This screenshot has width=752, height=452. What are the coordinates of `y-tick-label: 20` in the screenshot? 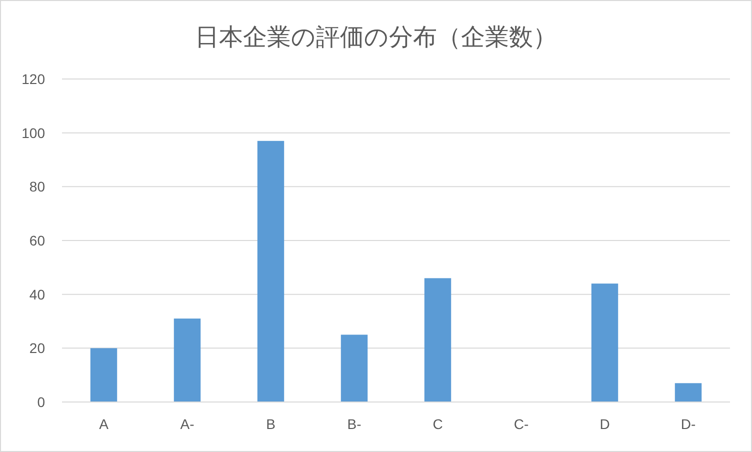 It's located at (37, 348).